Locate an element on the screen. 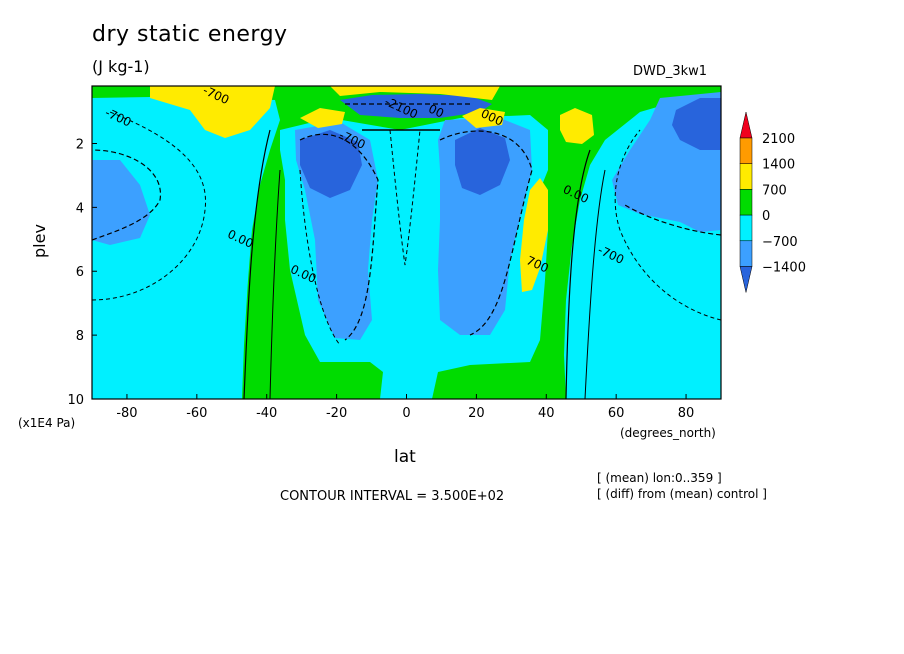 Image resolution: width=904 pixels, height=654 pixels. fill-darkblue-right-core is located at coordinates (482, 161).